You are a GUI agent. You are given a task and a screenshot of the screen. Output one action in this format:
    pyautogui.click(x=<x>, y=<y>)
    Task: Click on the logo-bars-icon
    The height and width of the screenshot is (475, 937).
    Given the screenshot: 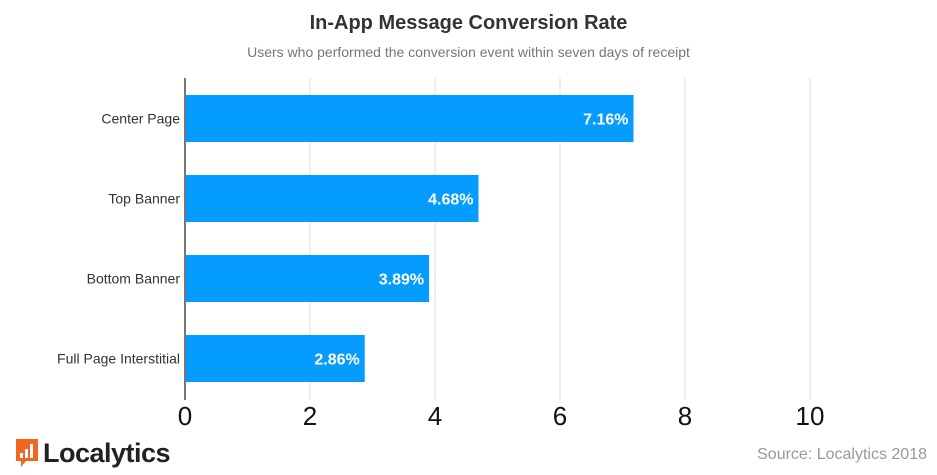 What is the action you would take?
    pyautogui.click(x=27, y=452)
    